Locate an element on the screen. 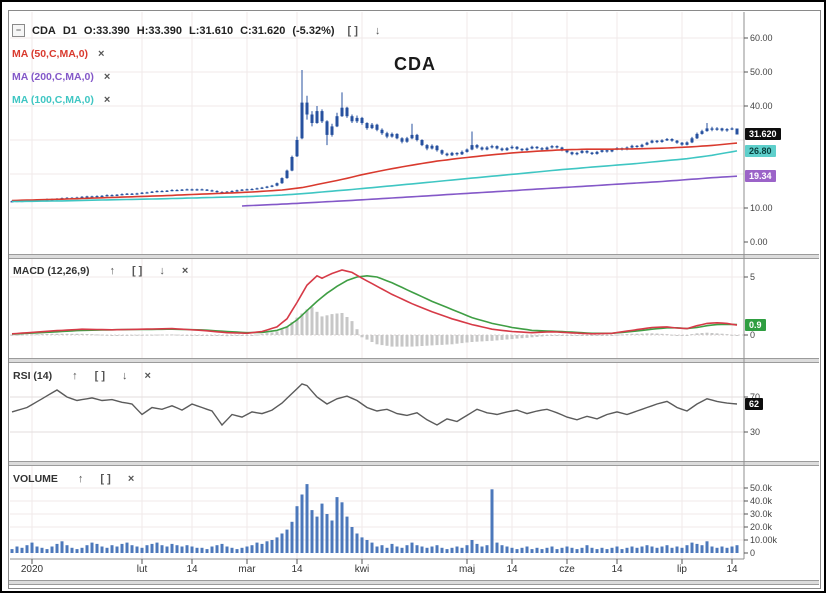  price-axis-label: 40.00 is located at coordinates (761, 106).